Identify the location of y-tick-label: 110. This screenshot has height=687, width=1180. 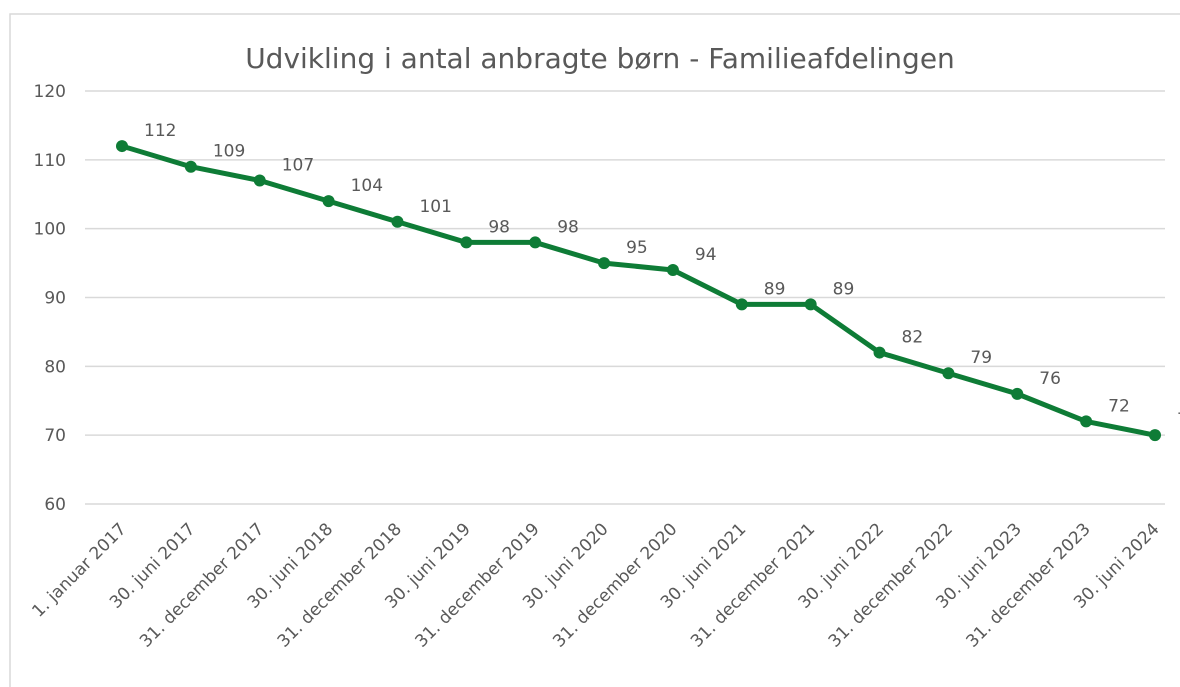
(50, 161).